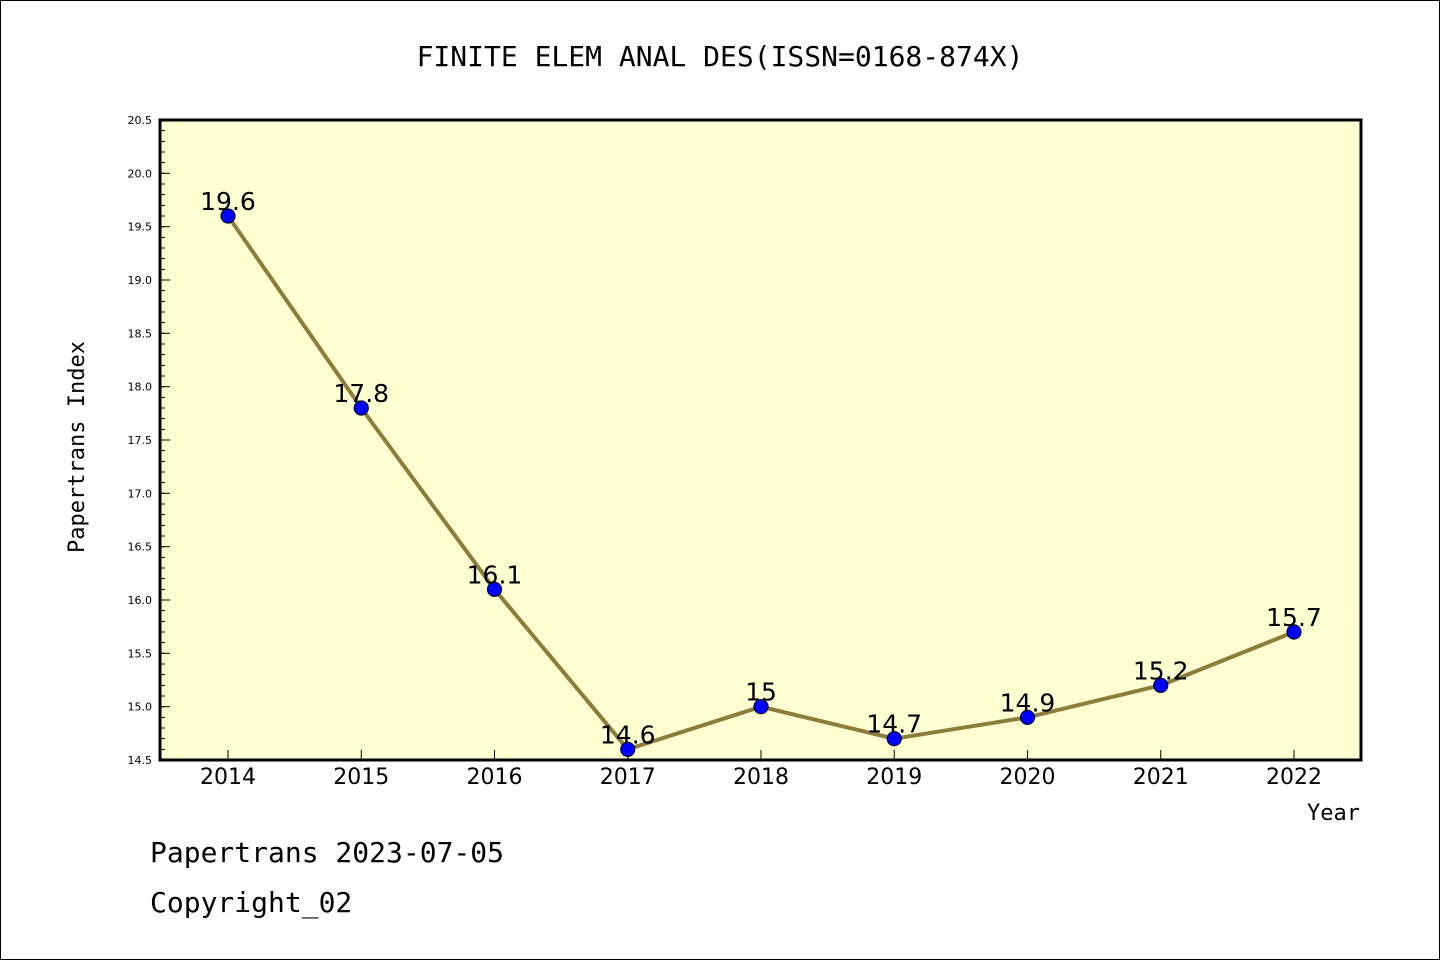  What do you see at coordinates (251, 902) in the screenshot?
I see `footer-copyright: Copyright_02` at bounding box center [251, 902].